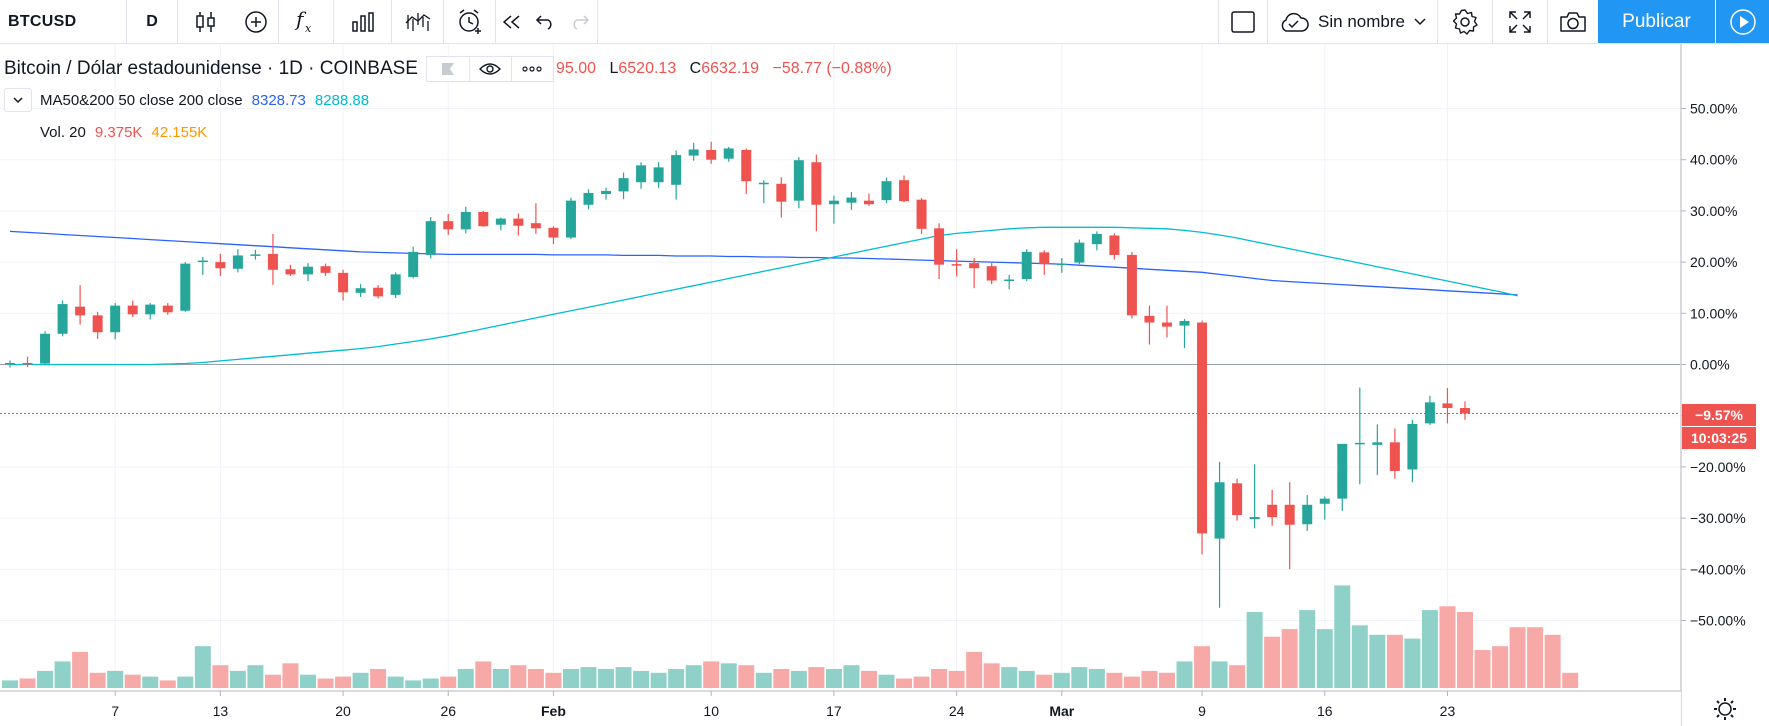 The height and width of the screenshot is (726, 1769). What do you see at coordinates (763, 263) in the screenshot?
I see `ma50-line` at bounding box center [763, 263].